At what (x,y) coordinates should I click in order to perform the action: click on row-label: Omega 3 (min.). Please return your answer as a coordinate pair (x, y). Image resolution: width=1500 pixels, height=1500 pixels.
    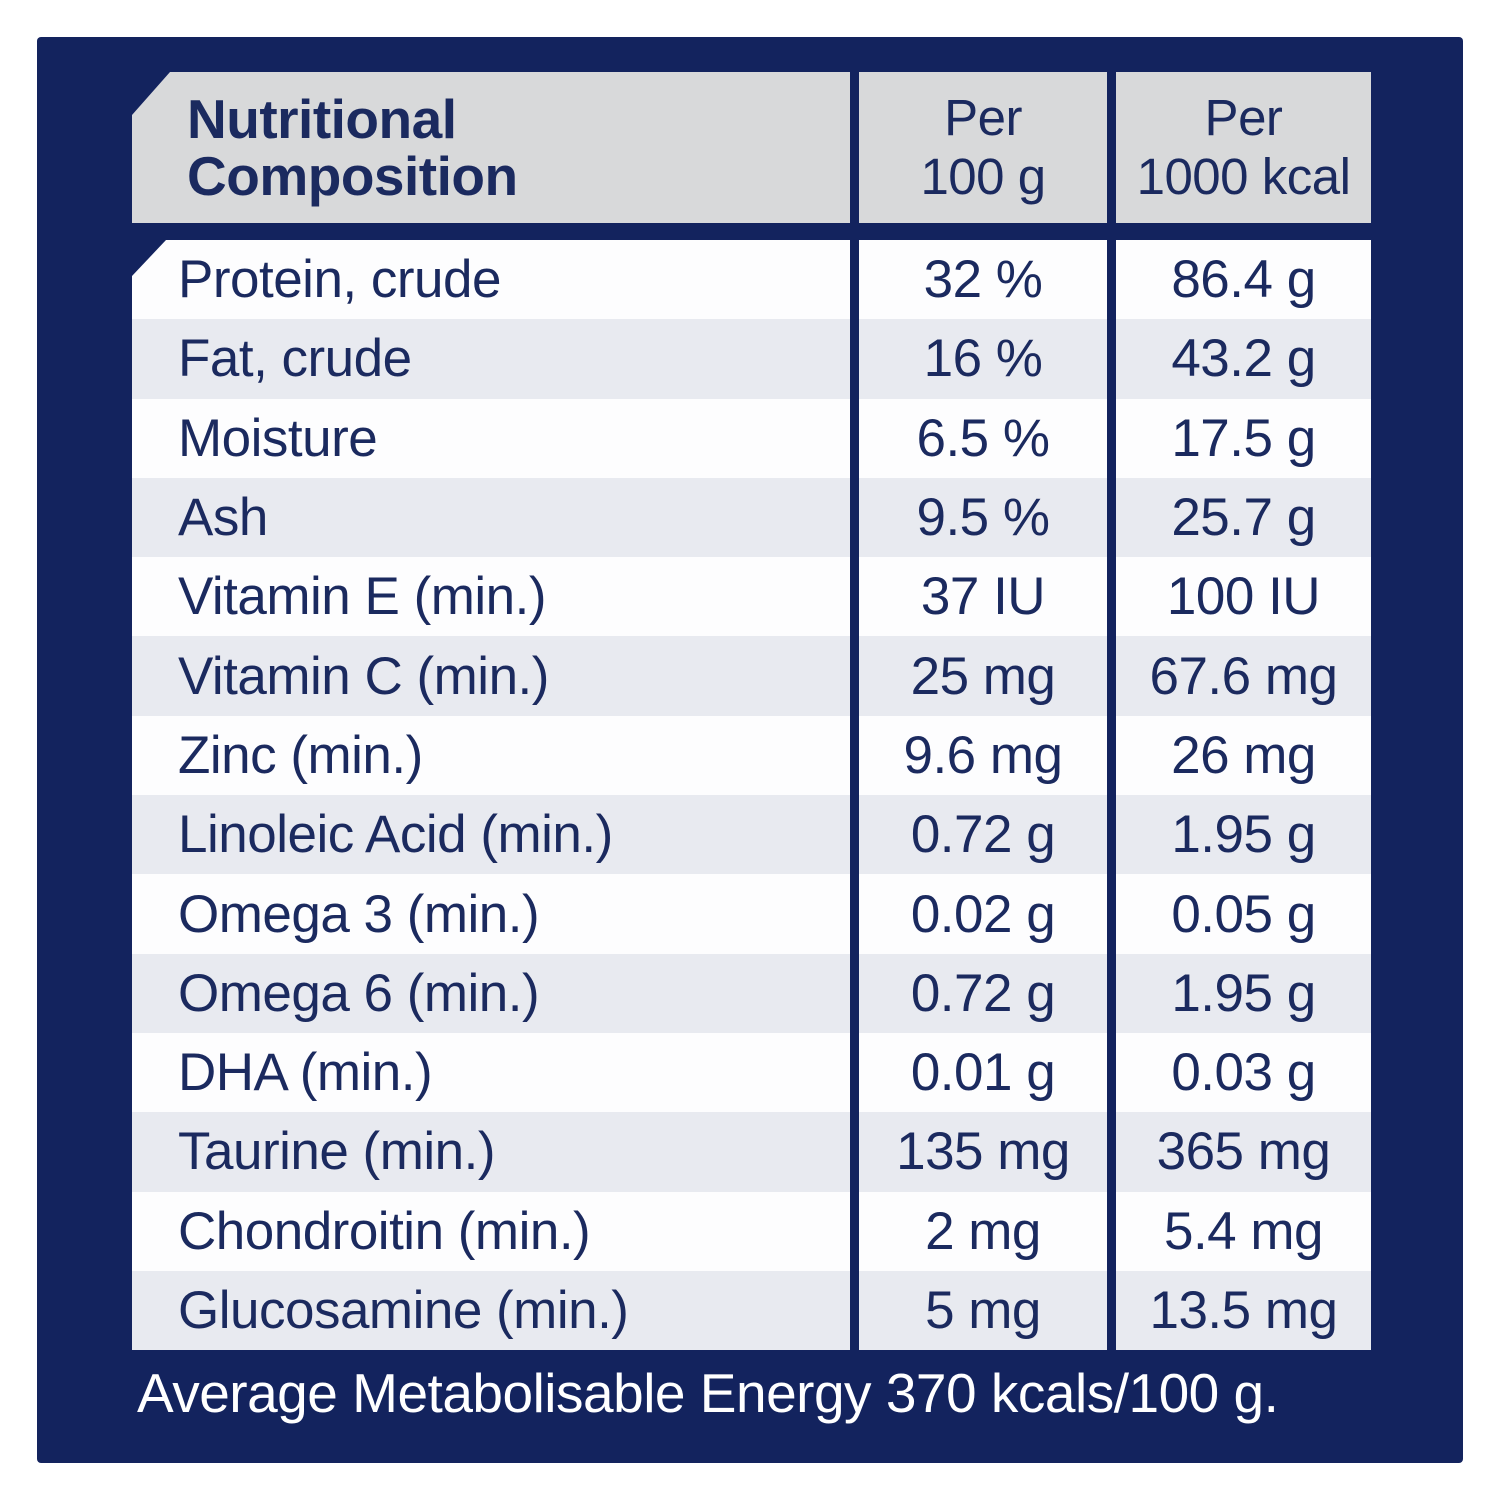
    Looking at the image, I should click on (491, 914).